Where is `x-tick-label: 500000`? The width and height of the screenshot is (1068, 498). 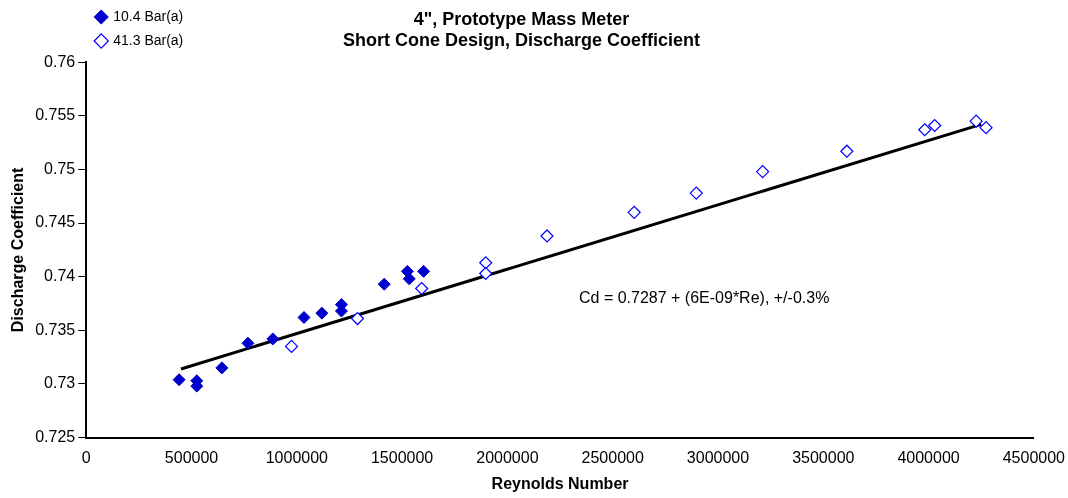 x-tick-label: 500000 is located at coordinates (191, 457).